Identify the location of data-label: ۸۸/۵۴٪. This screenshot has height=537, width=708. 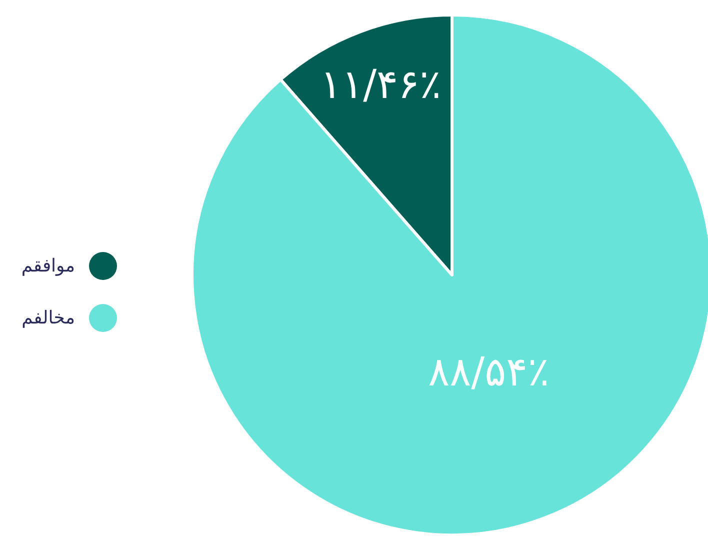
(489, 372).